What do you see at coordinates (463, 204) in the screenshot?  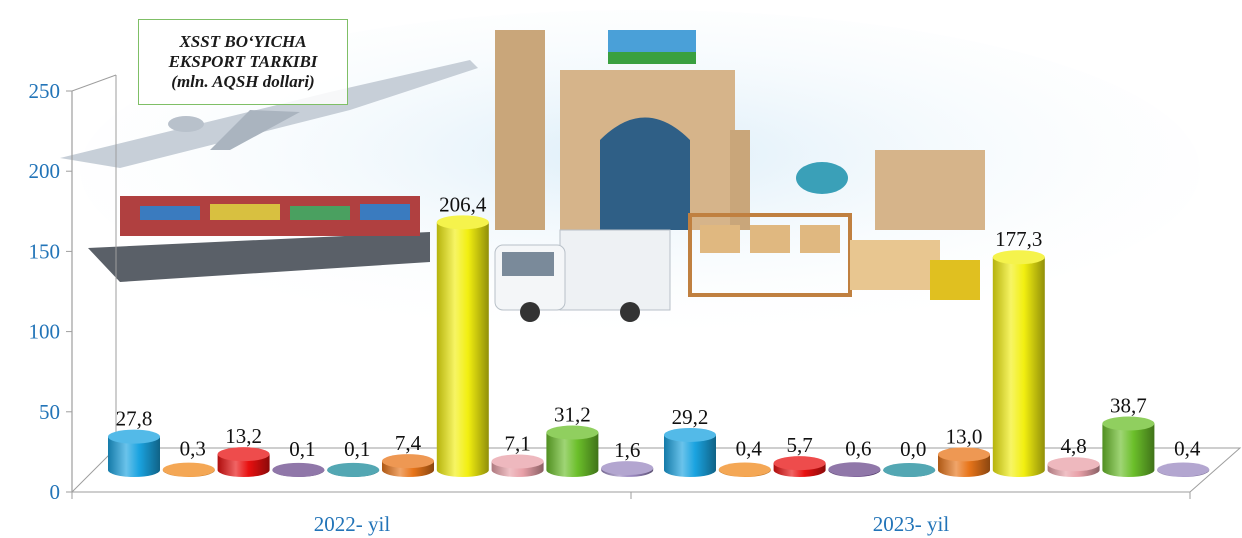 I see `bar-value-label: 206,4` at bounding box center [463, 204].